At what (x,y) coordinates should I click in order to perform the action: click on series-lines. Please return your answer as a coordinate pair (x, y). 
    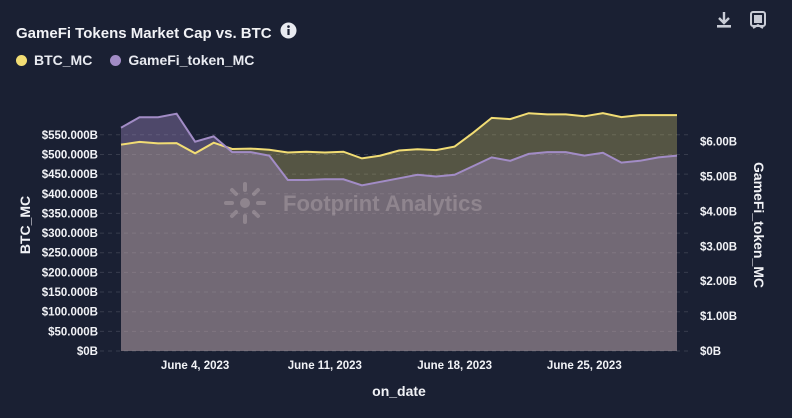
    Looking at the image, I should click on (399, 149).